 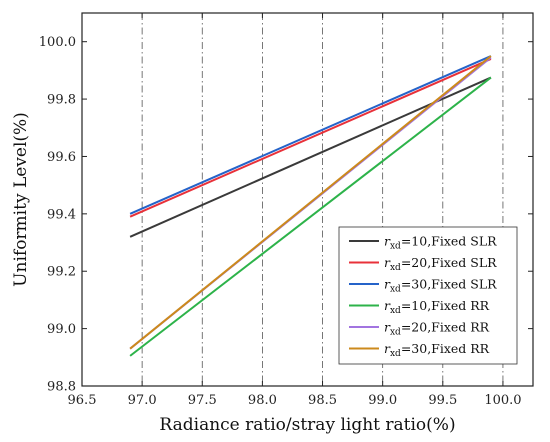 What do you see at coordinates (21, 199) in the screenshot?
I see `y-axis-title: Uniformity Level(%)` at bounding box center [21, 199].